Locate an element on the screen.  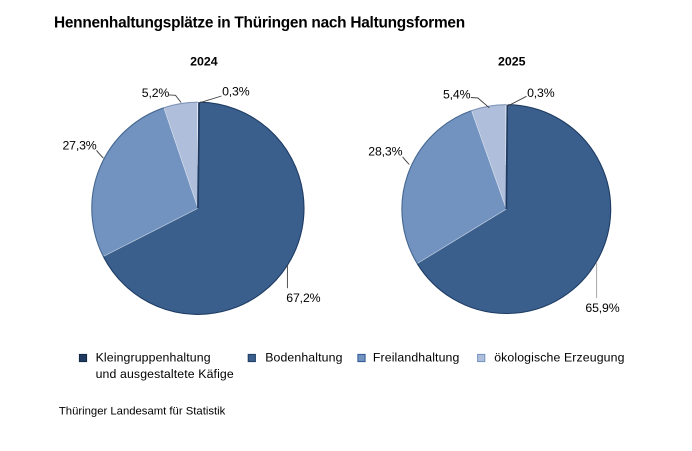
svg-text: 5,2% is located at coordinates (156, 93).